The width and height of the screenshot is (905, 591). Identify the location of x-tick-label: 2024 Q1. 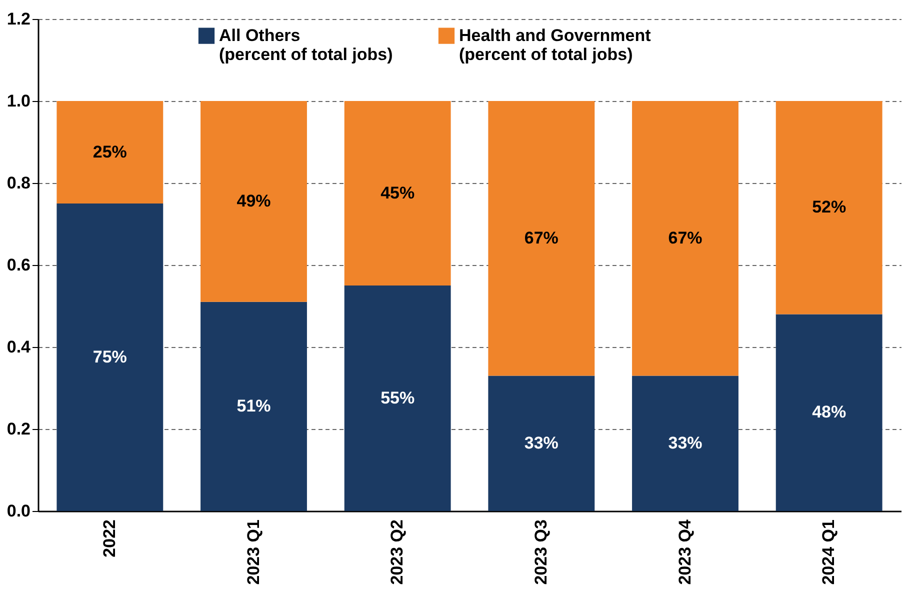
(828, 552).